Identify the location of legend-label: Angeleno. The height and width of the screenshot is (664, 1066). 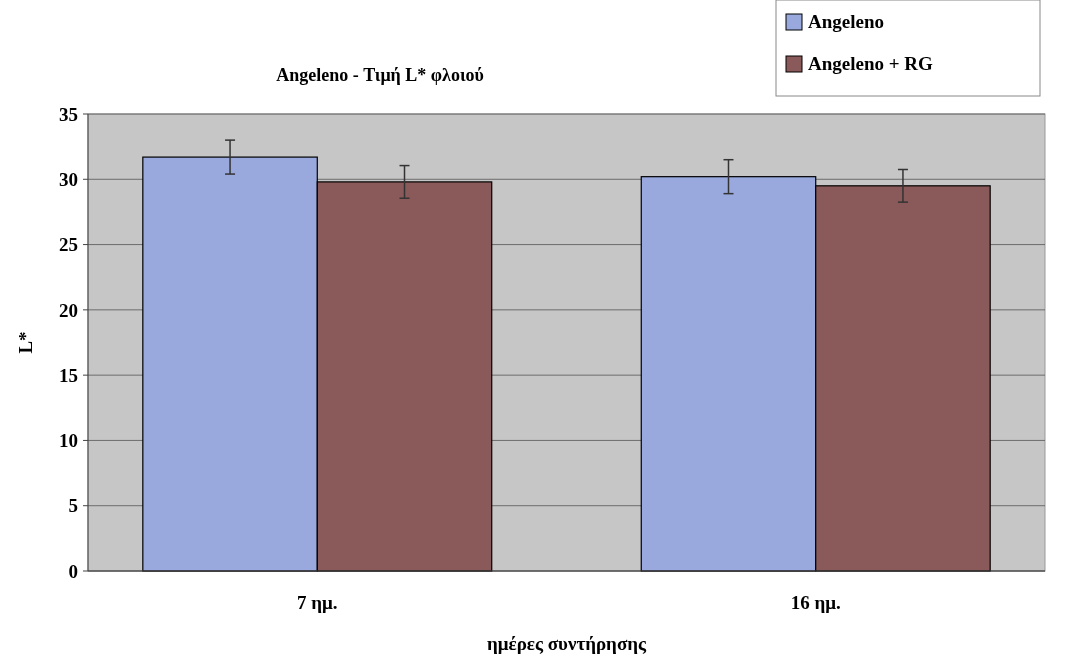
(846, 21).